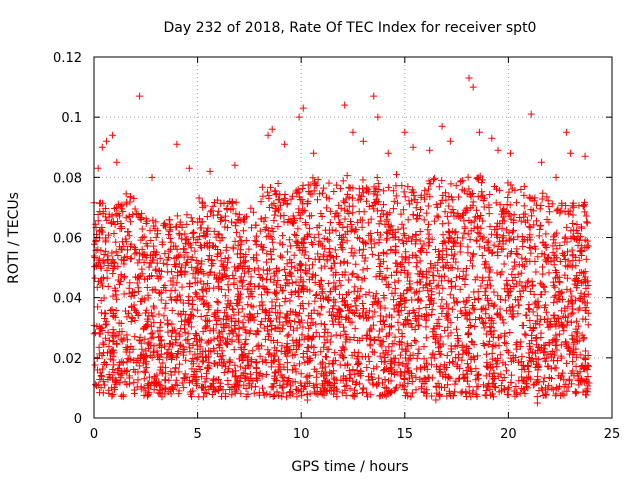 This screenshot has width=640, height=480. I want to click on y-tick-label: 0, so click(78, 419).